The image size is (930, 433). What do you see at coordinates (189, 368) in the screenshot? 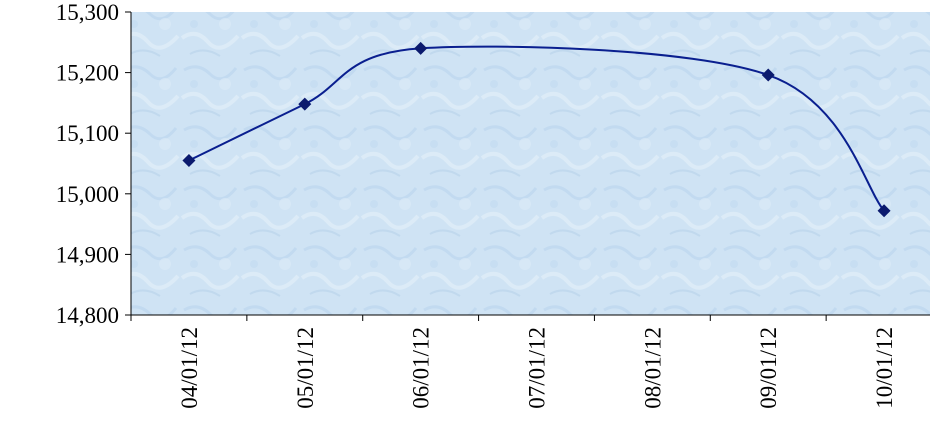
I see `x-tick-label: 04/01/12` at bounding box center [189, 368].